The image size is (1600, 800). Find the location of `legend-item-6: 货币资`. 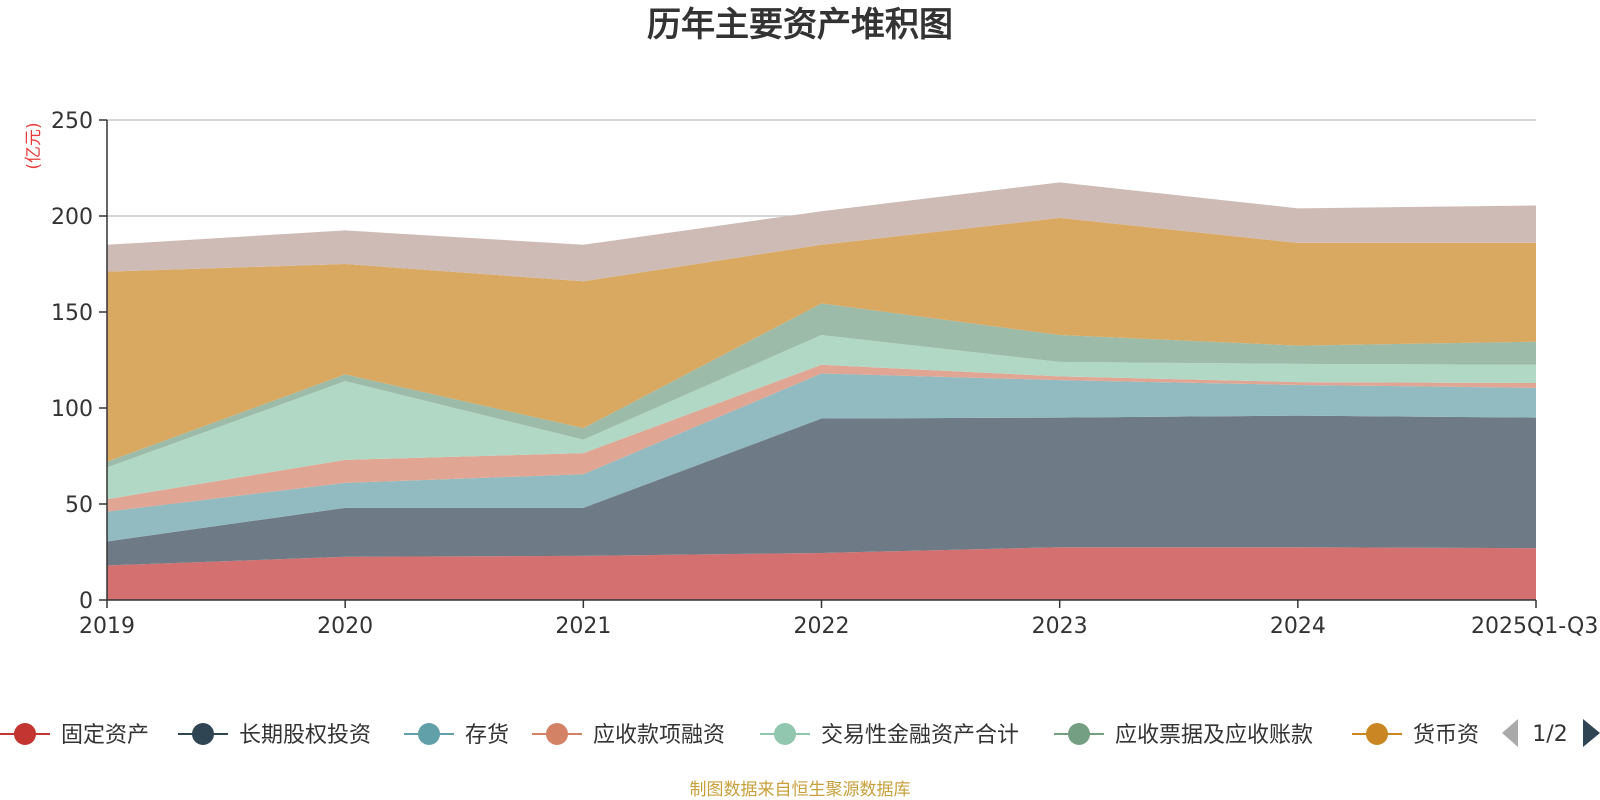

legend-item-6: 货币资 is located at coordinates (1415, 735).